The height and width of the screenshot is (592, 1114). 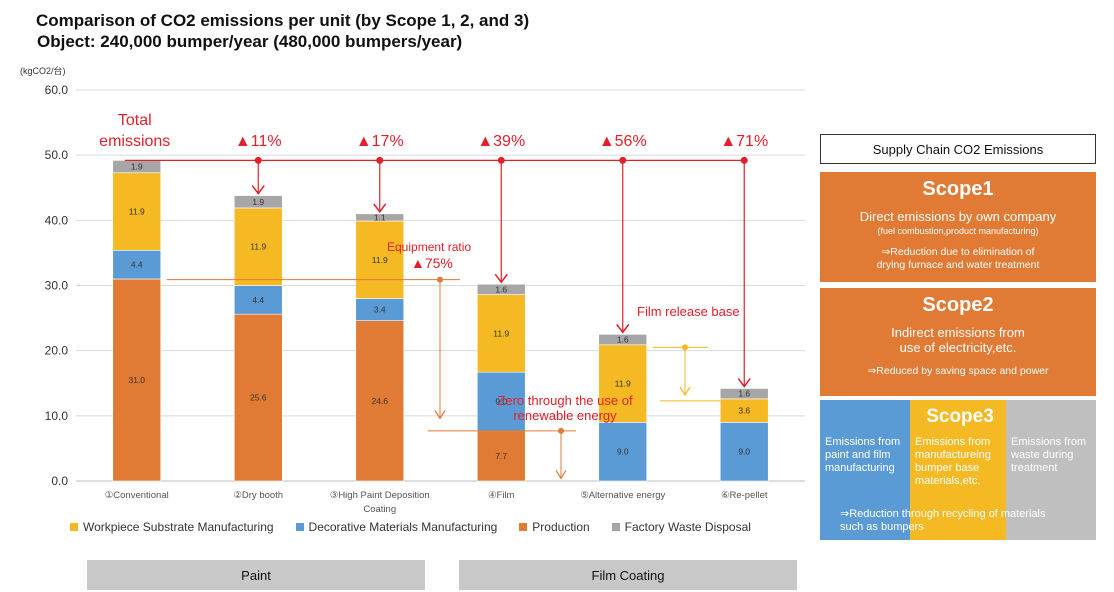 I want to click on group-label-paint: Paint, so click(x=256, y=575).